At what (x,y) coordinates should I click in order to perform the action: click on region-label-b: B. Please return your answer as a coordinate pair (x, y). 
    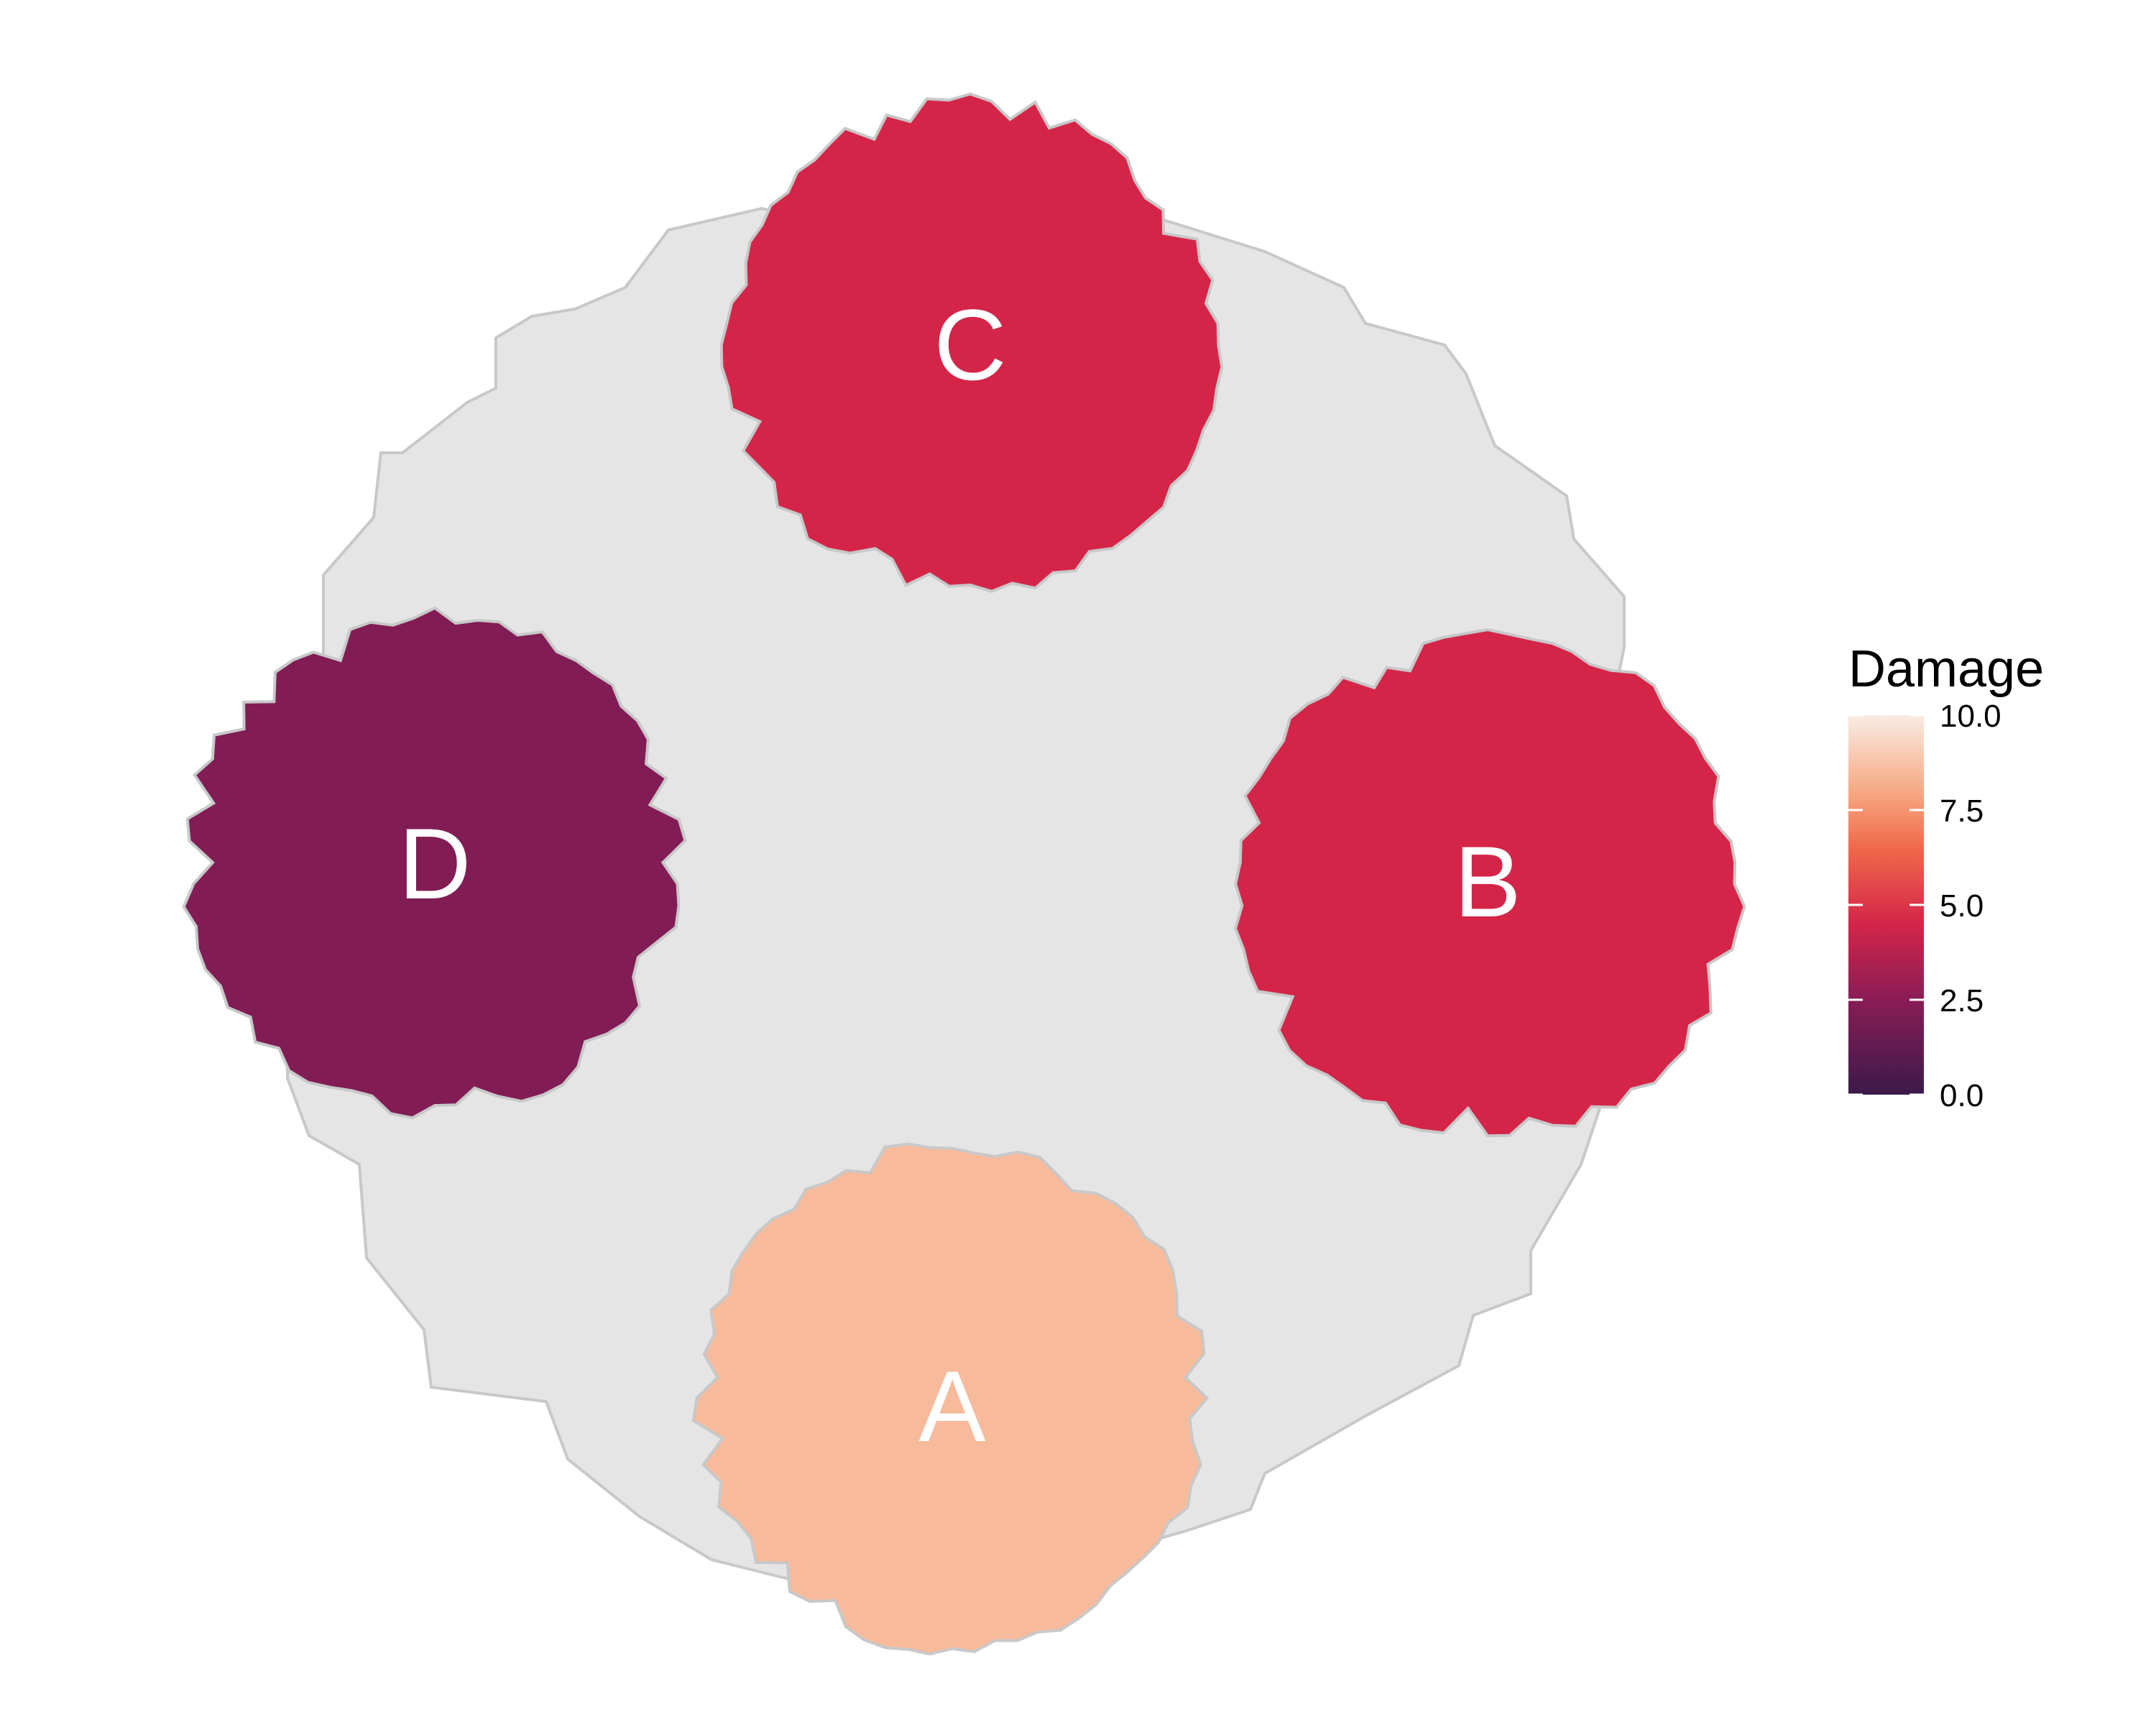
    Looking at the image, I should click on (1487, 881).